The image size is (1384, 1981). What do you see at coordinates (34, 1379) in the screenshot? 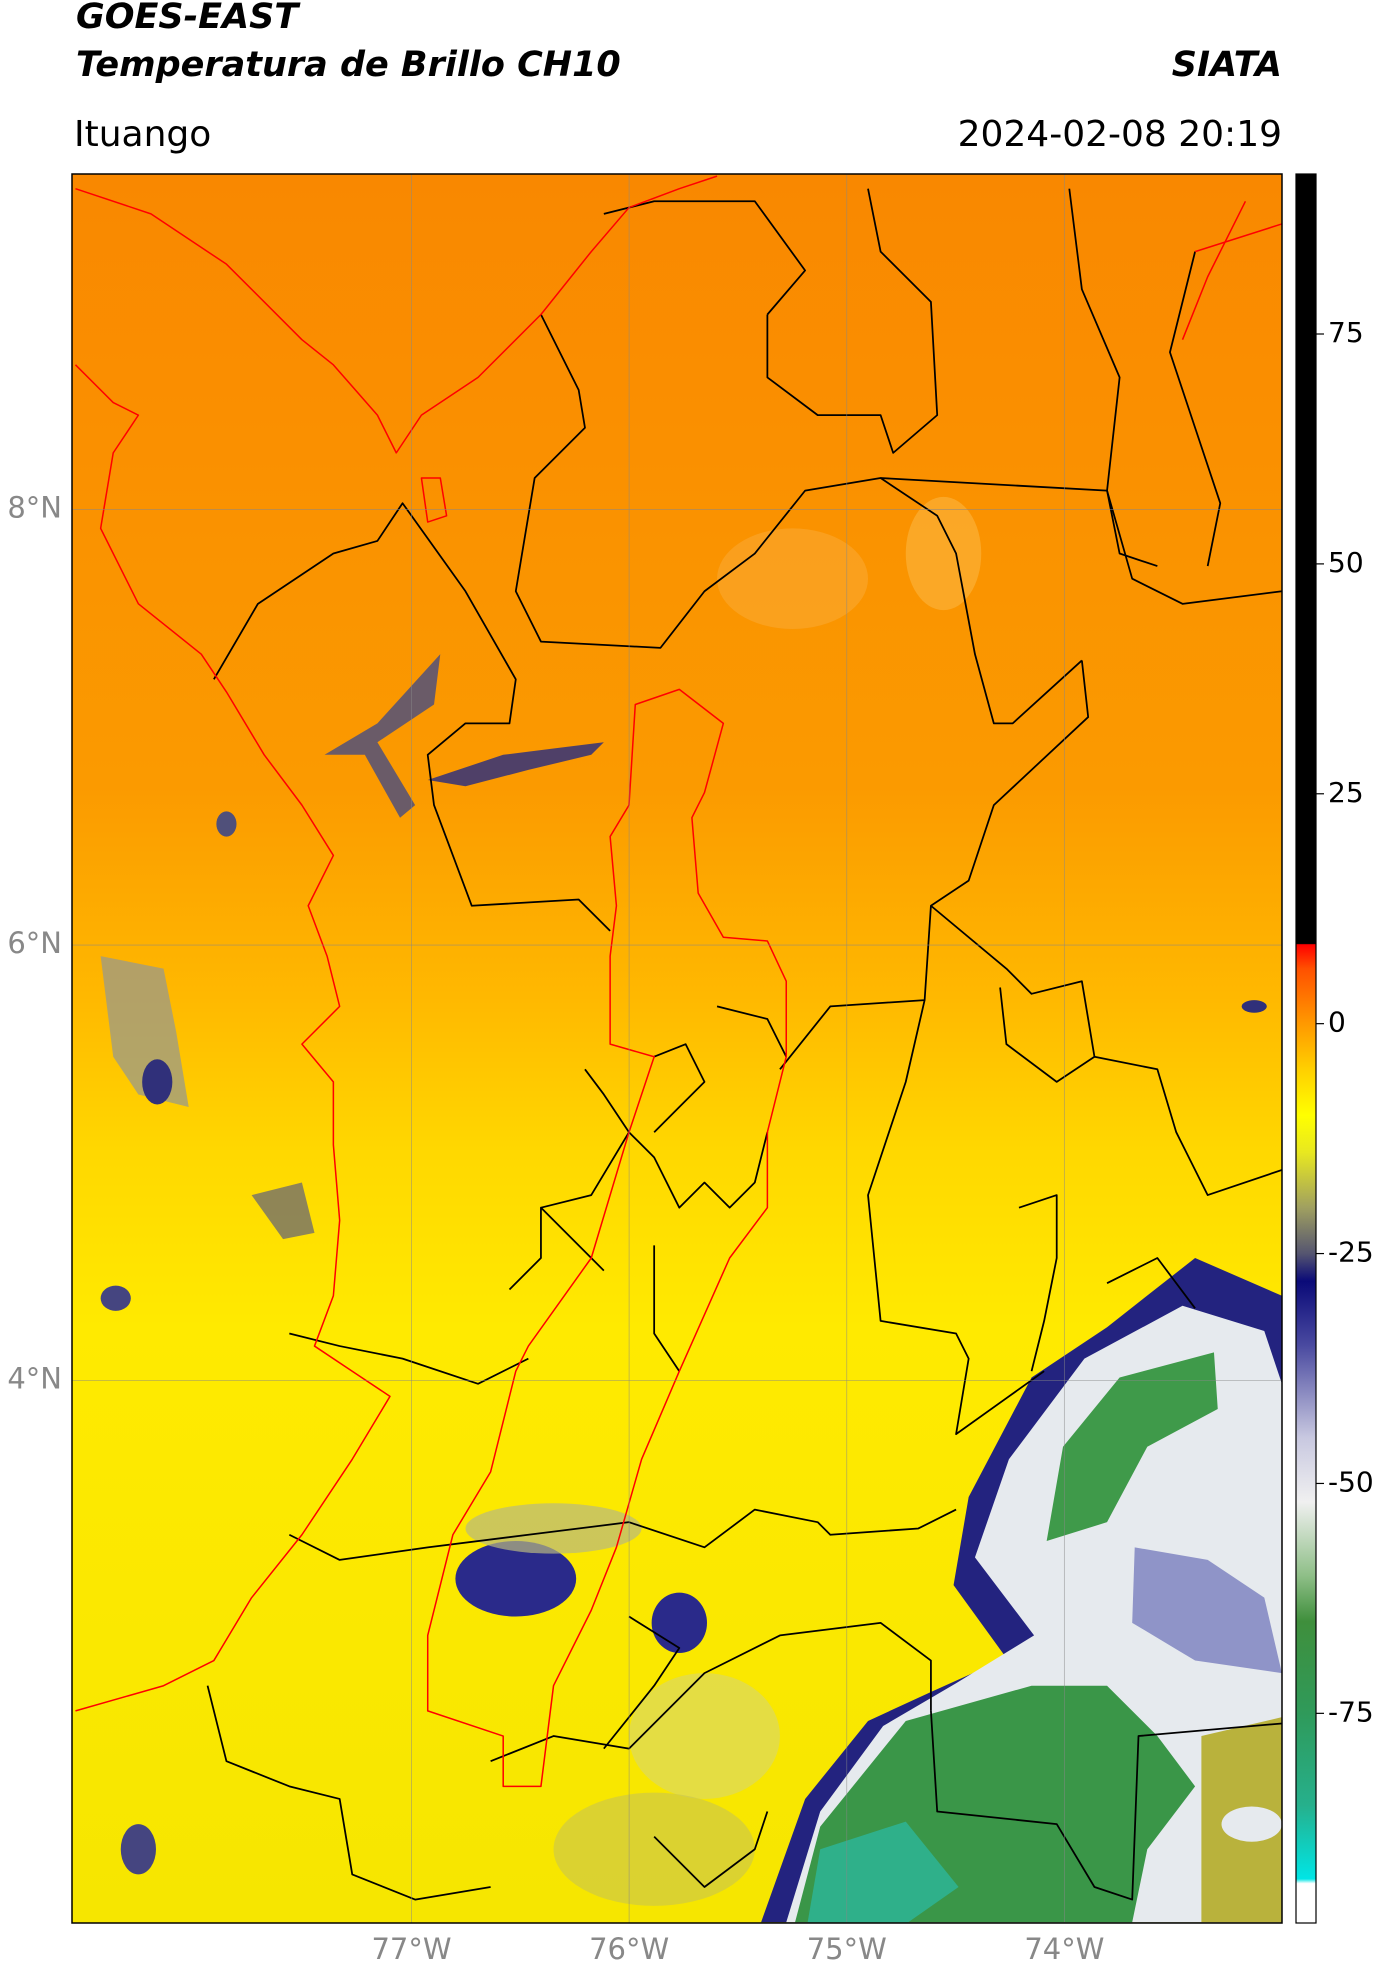
I see `y-tick-label: 4°N` at bounding box center [34, 1379].